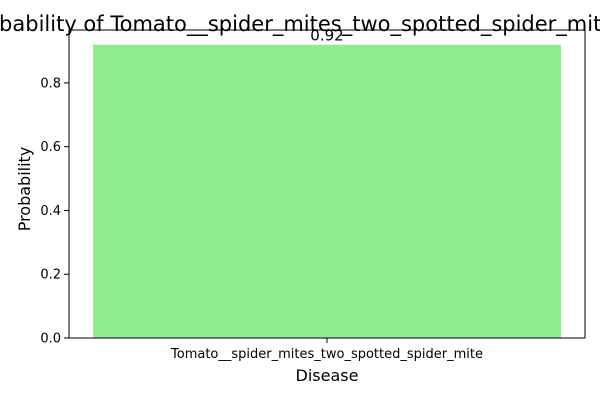 The image size is (600, 400). I want to click on bar-value-label: 0.92, so click(326, 36).